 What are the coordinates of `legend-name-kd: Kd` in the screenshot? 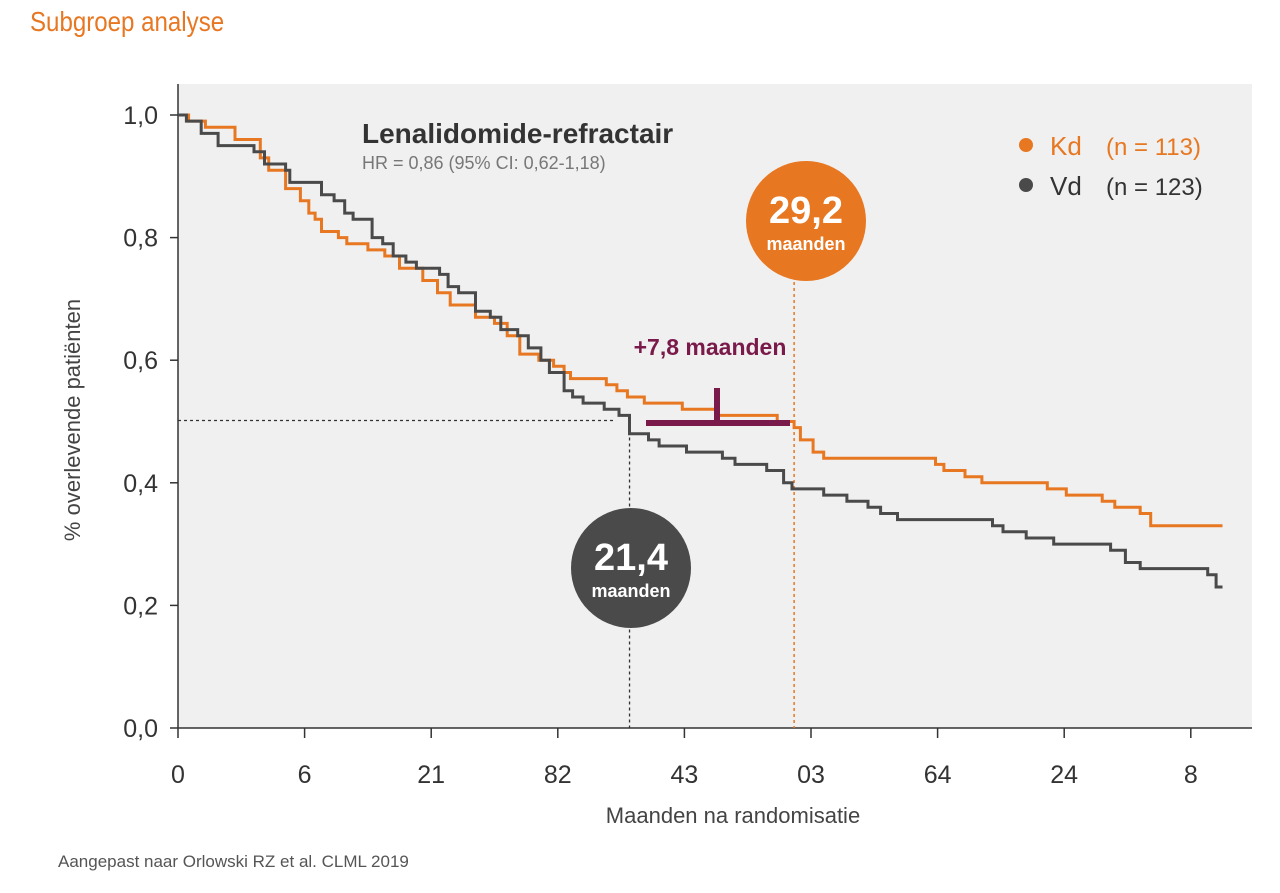 It's located at (1066, 146).